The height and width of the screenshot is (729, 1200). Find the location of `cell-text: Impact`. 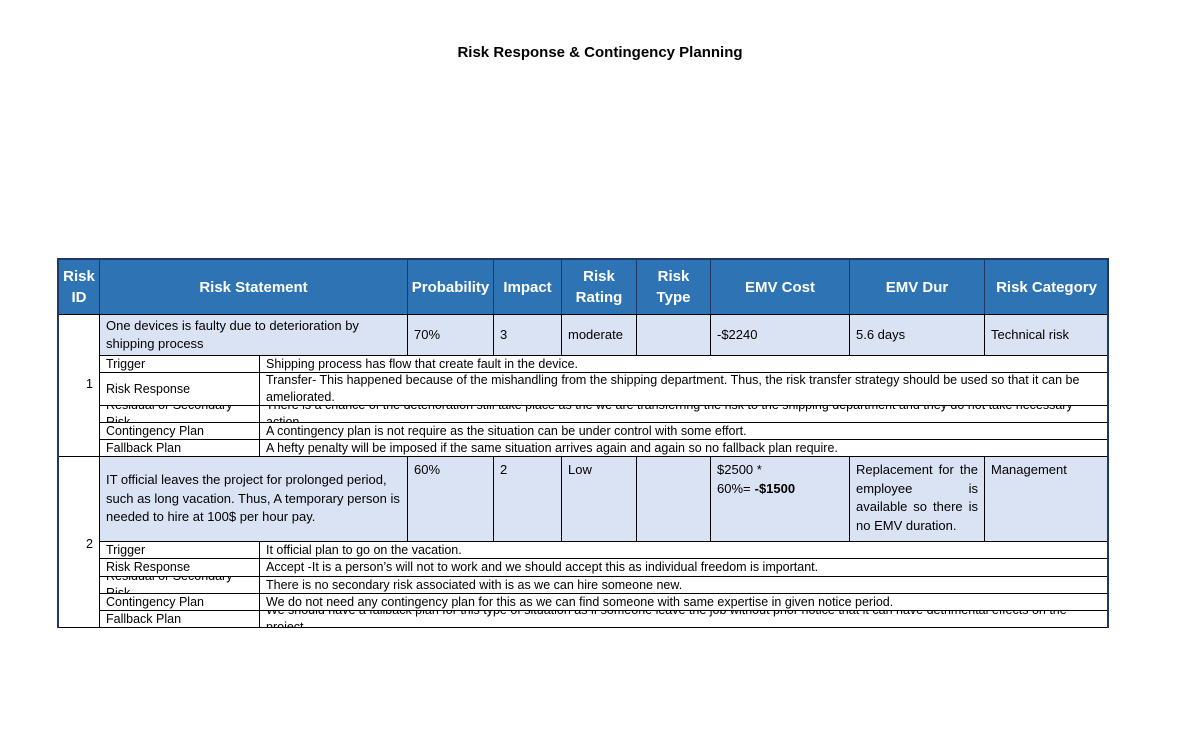

cell-text: Impact is located at coordinates (527, 287).